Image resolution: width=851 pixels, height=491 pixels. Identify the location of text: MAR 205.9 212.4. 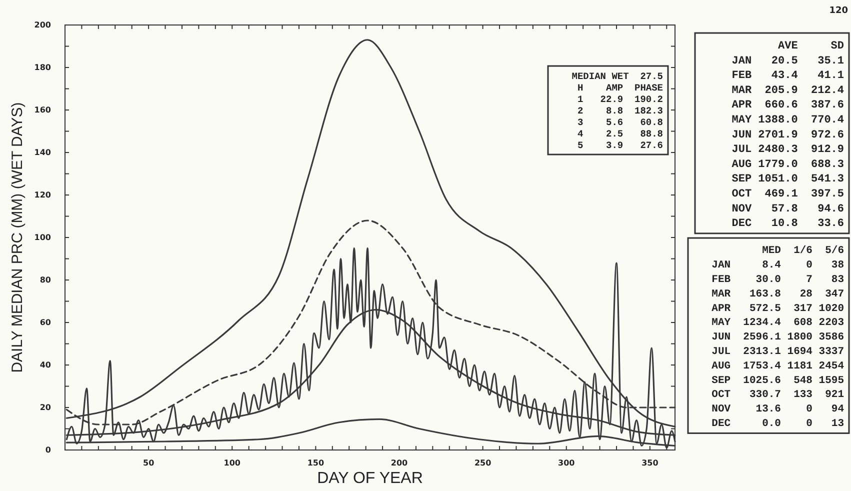
(788, 90).